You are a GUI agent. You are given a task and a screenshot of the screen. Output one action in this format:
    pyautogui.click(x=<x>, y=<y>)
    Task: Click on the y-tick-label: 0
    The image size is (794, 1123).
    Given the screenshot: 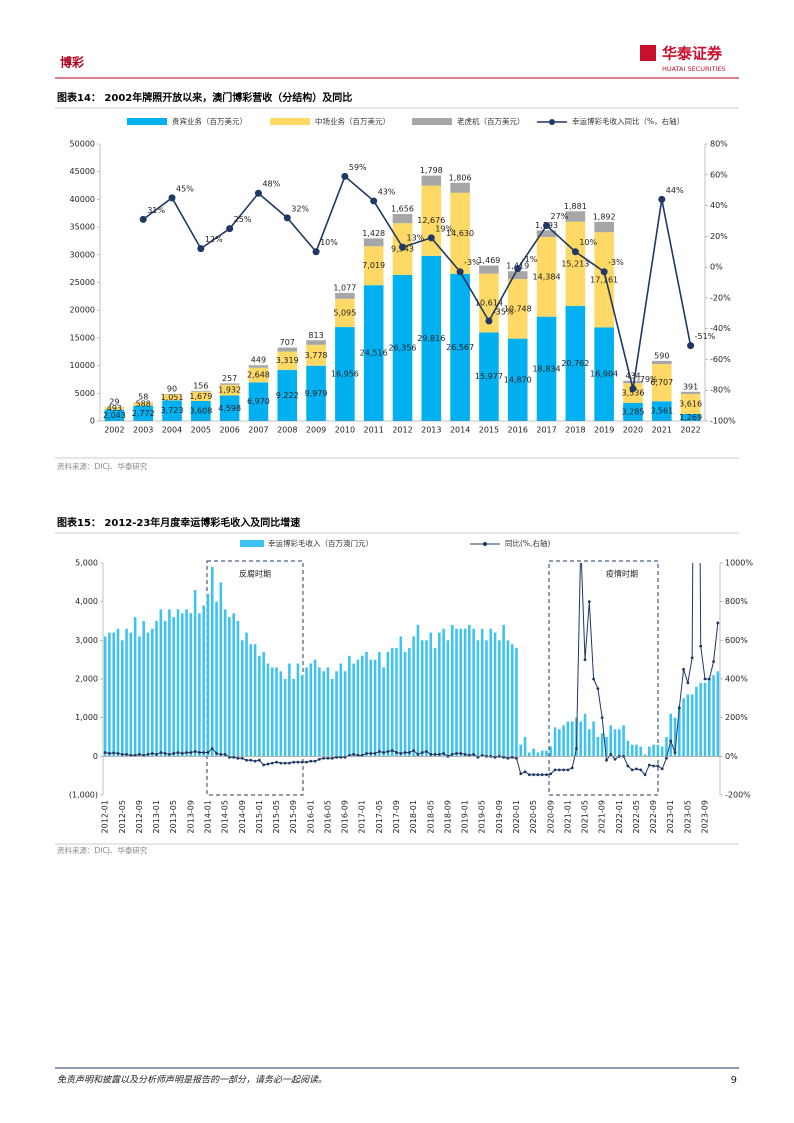 What is the action you would take?
    pyautogui.click(x=95, y=756)
    